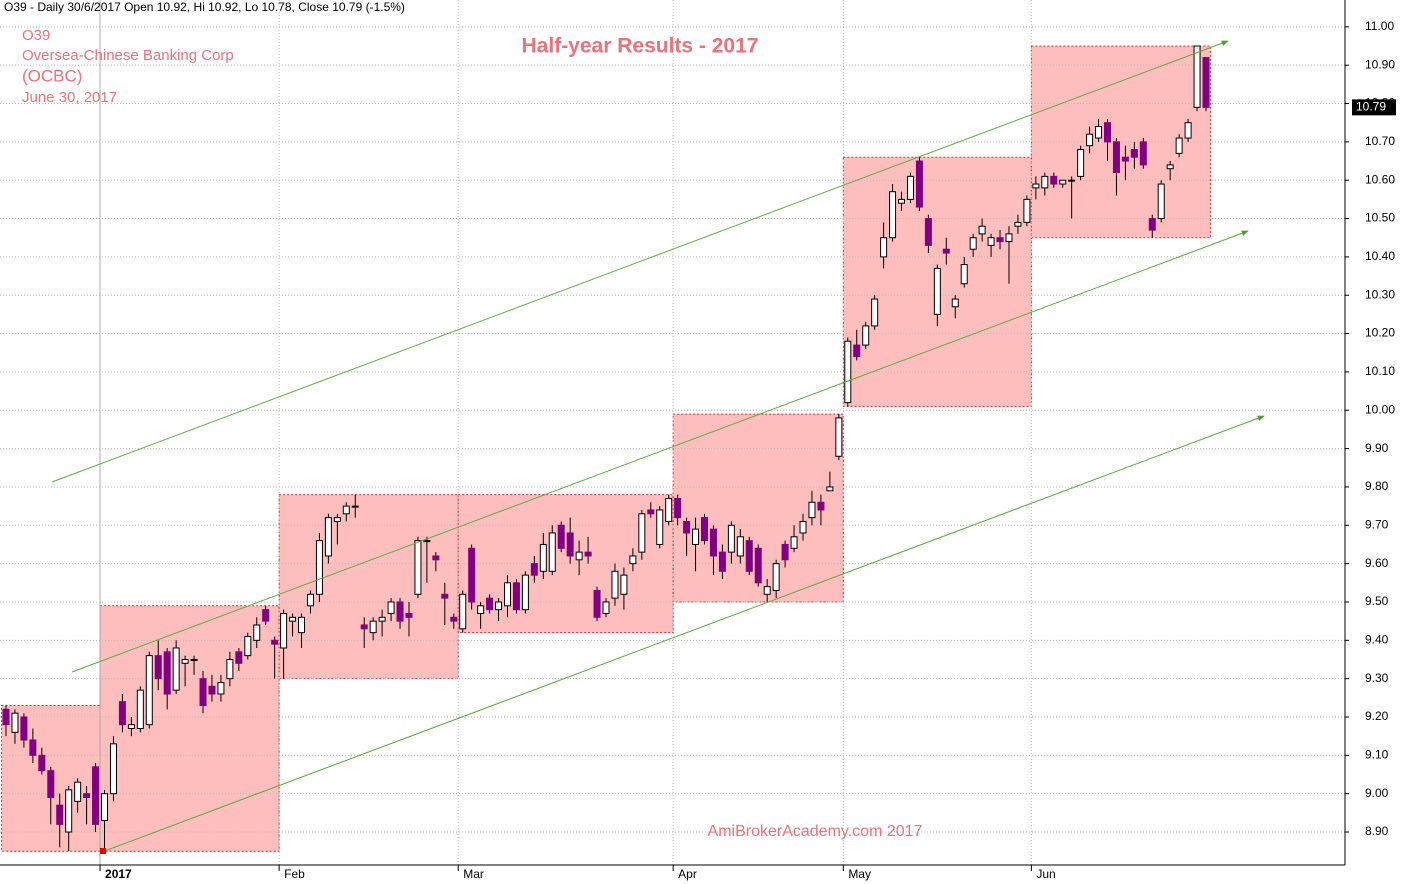  What do you see at coordinates (1377, 524) in the screenshot?
I see `y-tick-label: 9.70` at bounding box center [1377, 524].